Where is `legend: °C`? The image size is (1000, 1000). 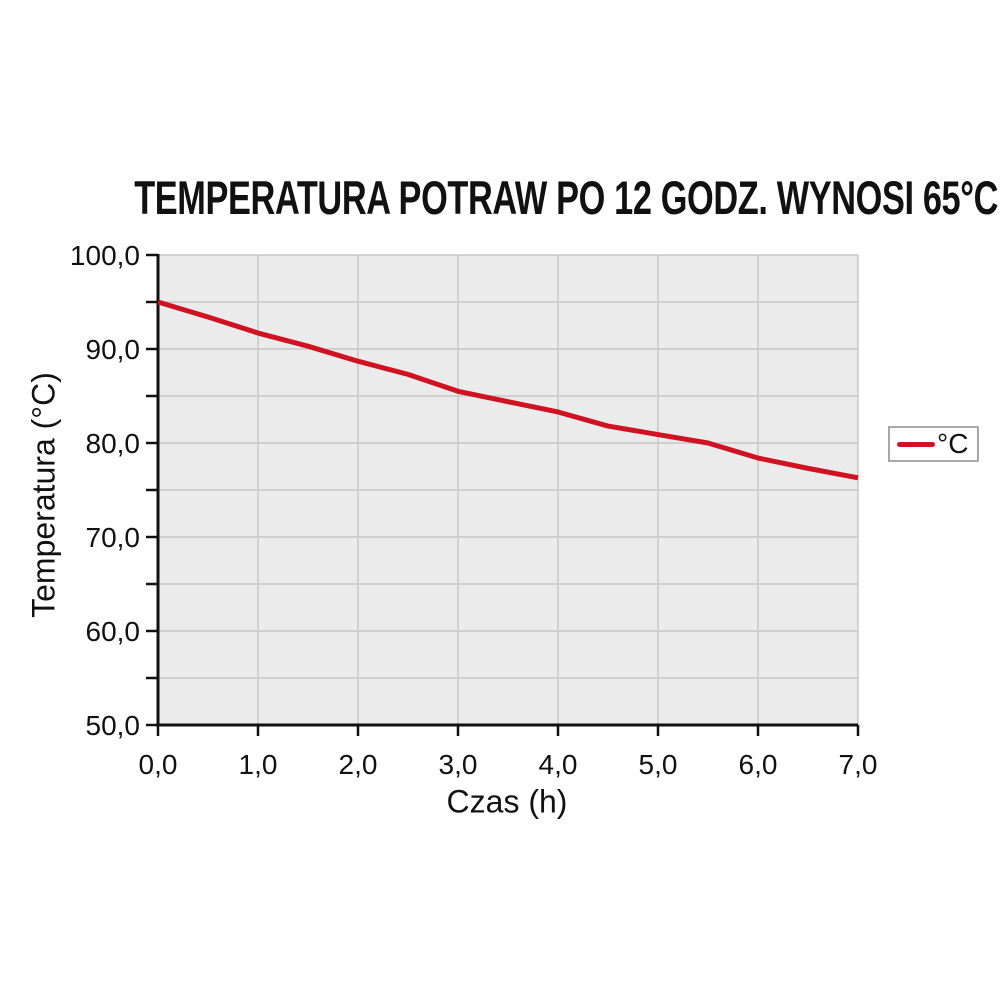
legend: °C is located at coordinates (934, 444).